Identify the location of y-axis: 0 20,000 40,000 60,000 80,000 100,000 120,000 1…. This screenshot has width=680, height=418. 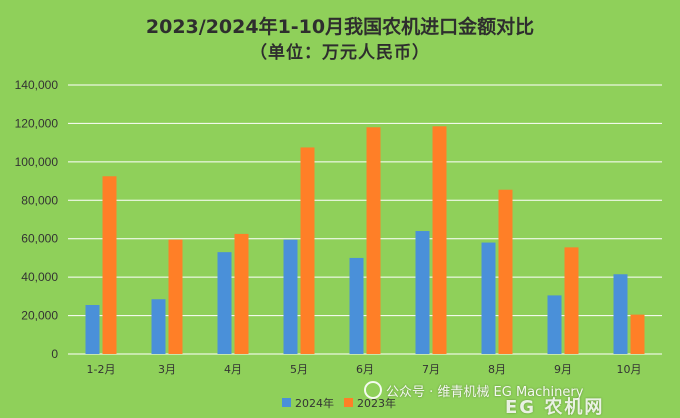
(37, 219).